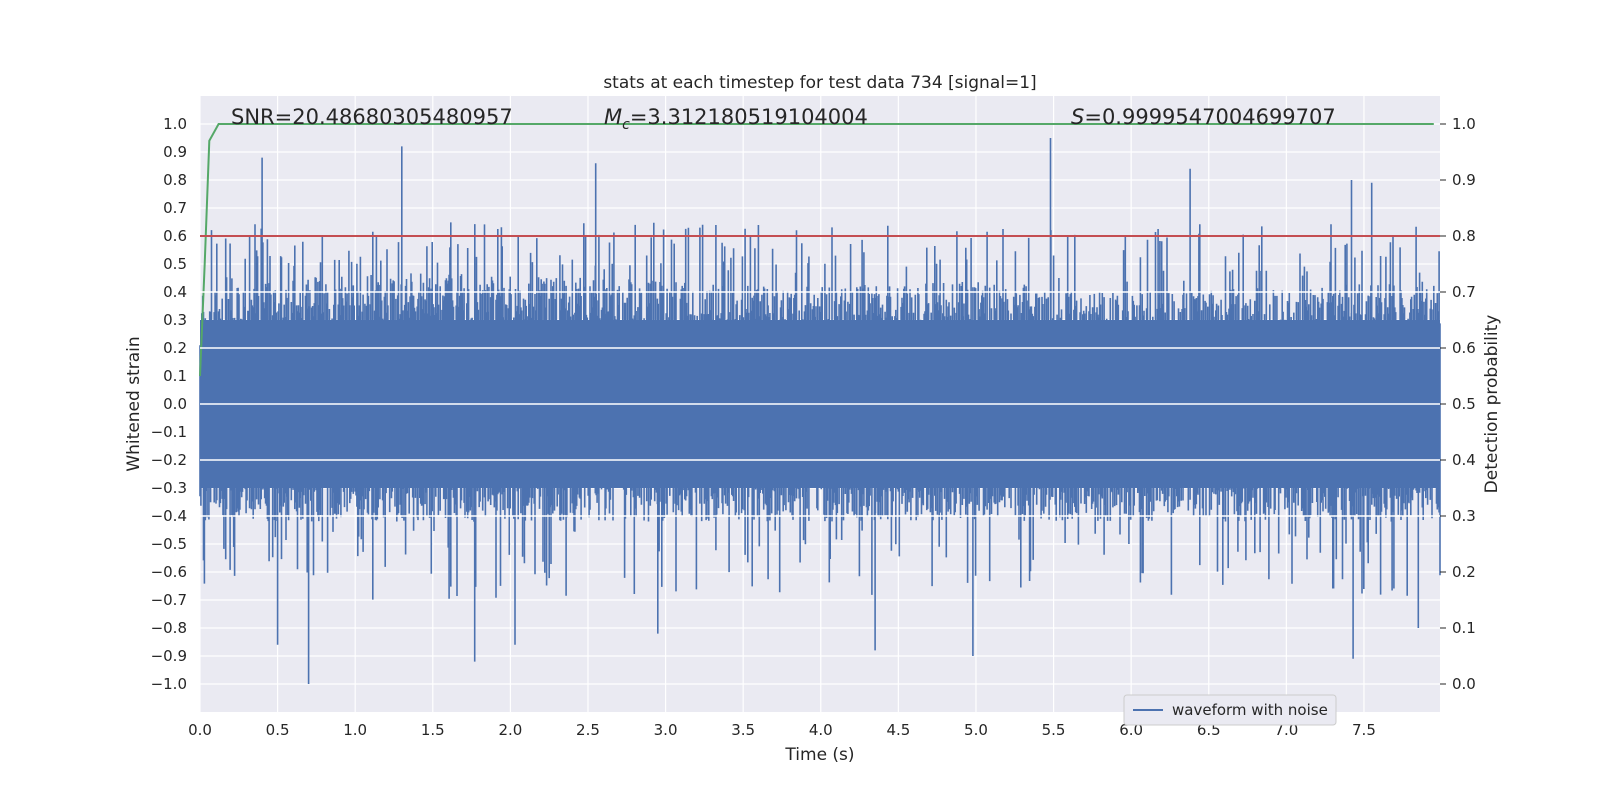  I want to click on y-tick-label: 0.6, so click(175, 236).